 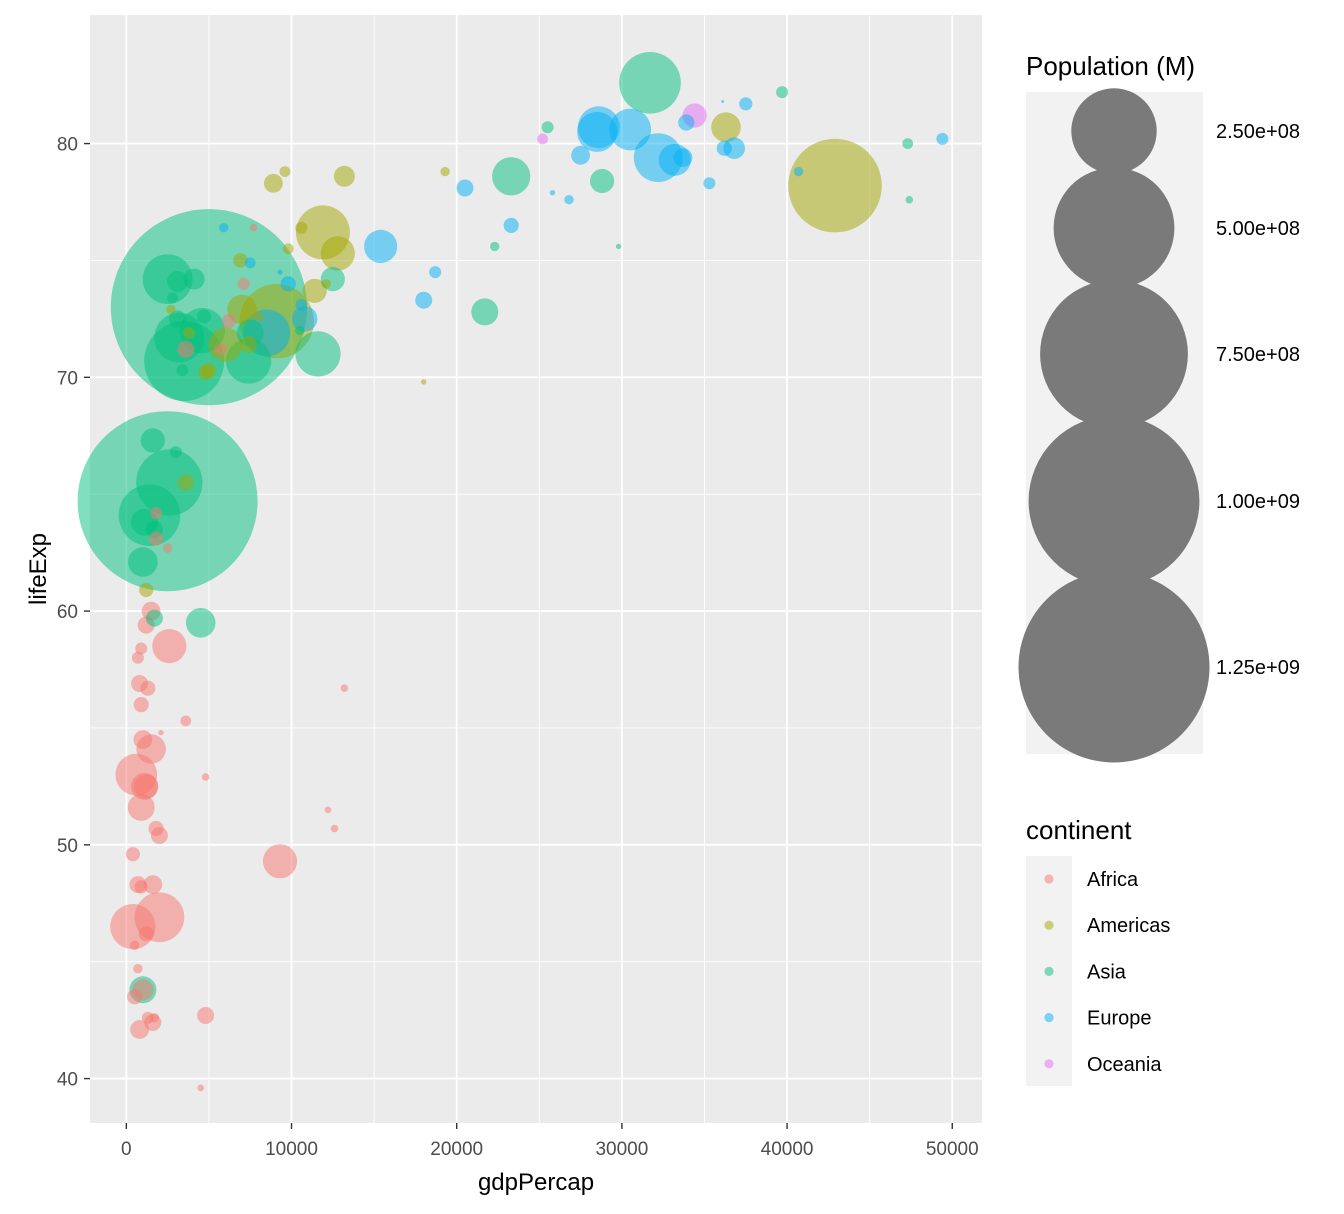 What do you see at coordinates (536, 1182) in the screenshot?
I see `x-axis-title: gdpPercap` at bounding box center [536, 1182].